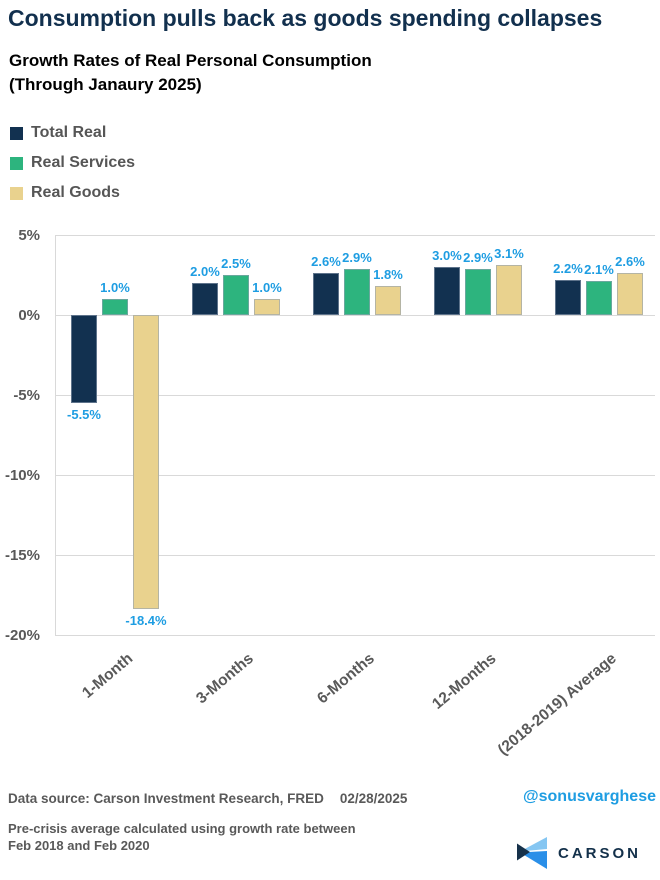 The width and height of the screenshot is (660, 880). Describe the element at coordinates (22, 555) in the screenshot. I see `y-tick-label: -15%` at that location.